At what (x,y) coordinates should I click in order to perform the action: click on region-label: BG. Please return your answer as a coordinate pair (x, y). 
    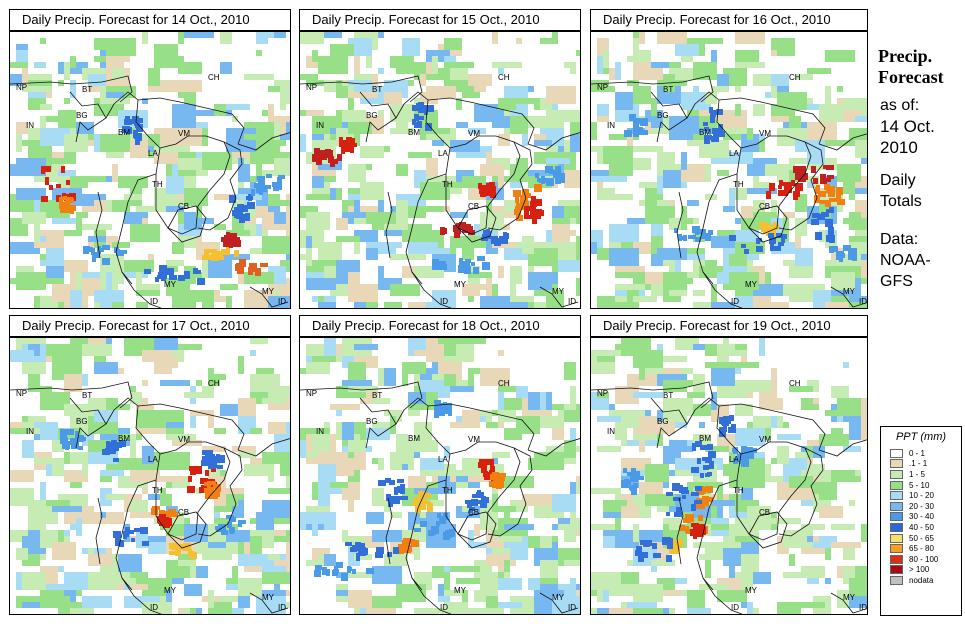
    Looking at the image, I should click on (372, 421).